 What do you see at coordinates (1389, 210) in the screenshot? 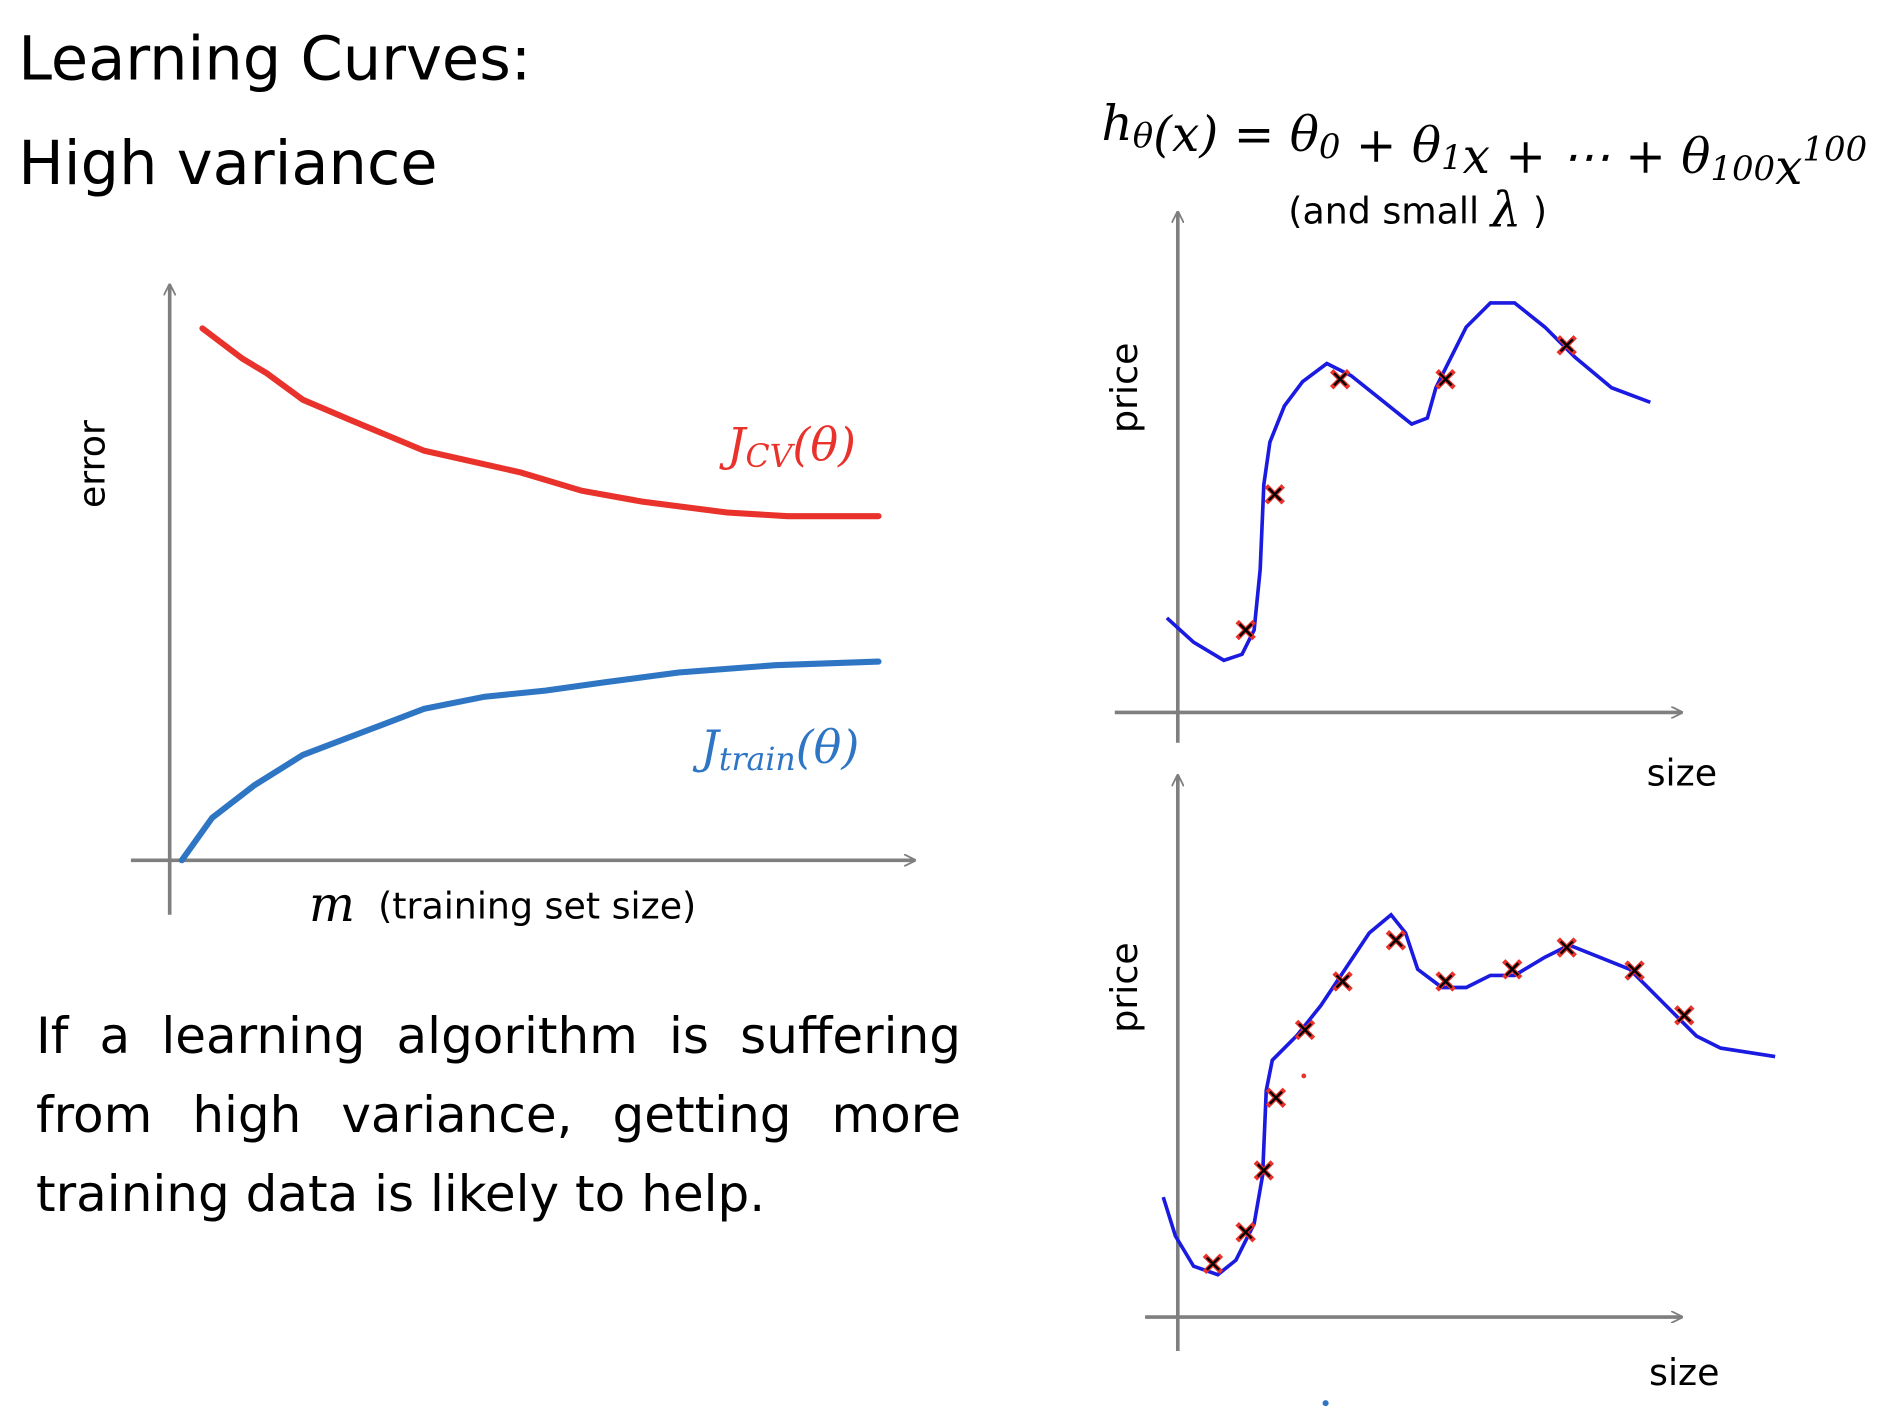
I see `note-text: (and small` at bounding box center [1389, 210].